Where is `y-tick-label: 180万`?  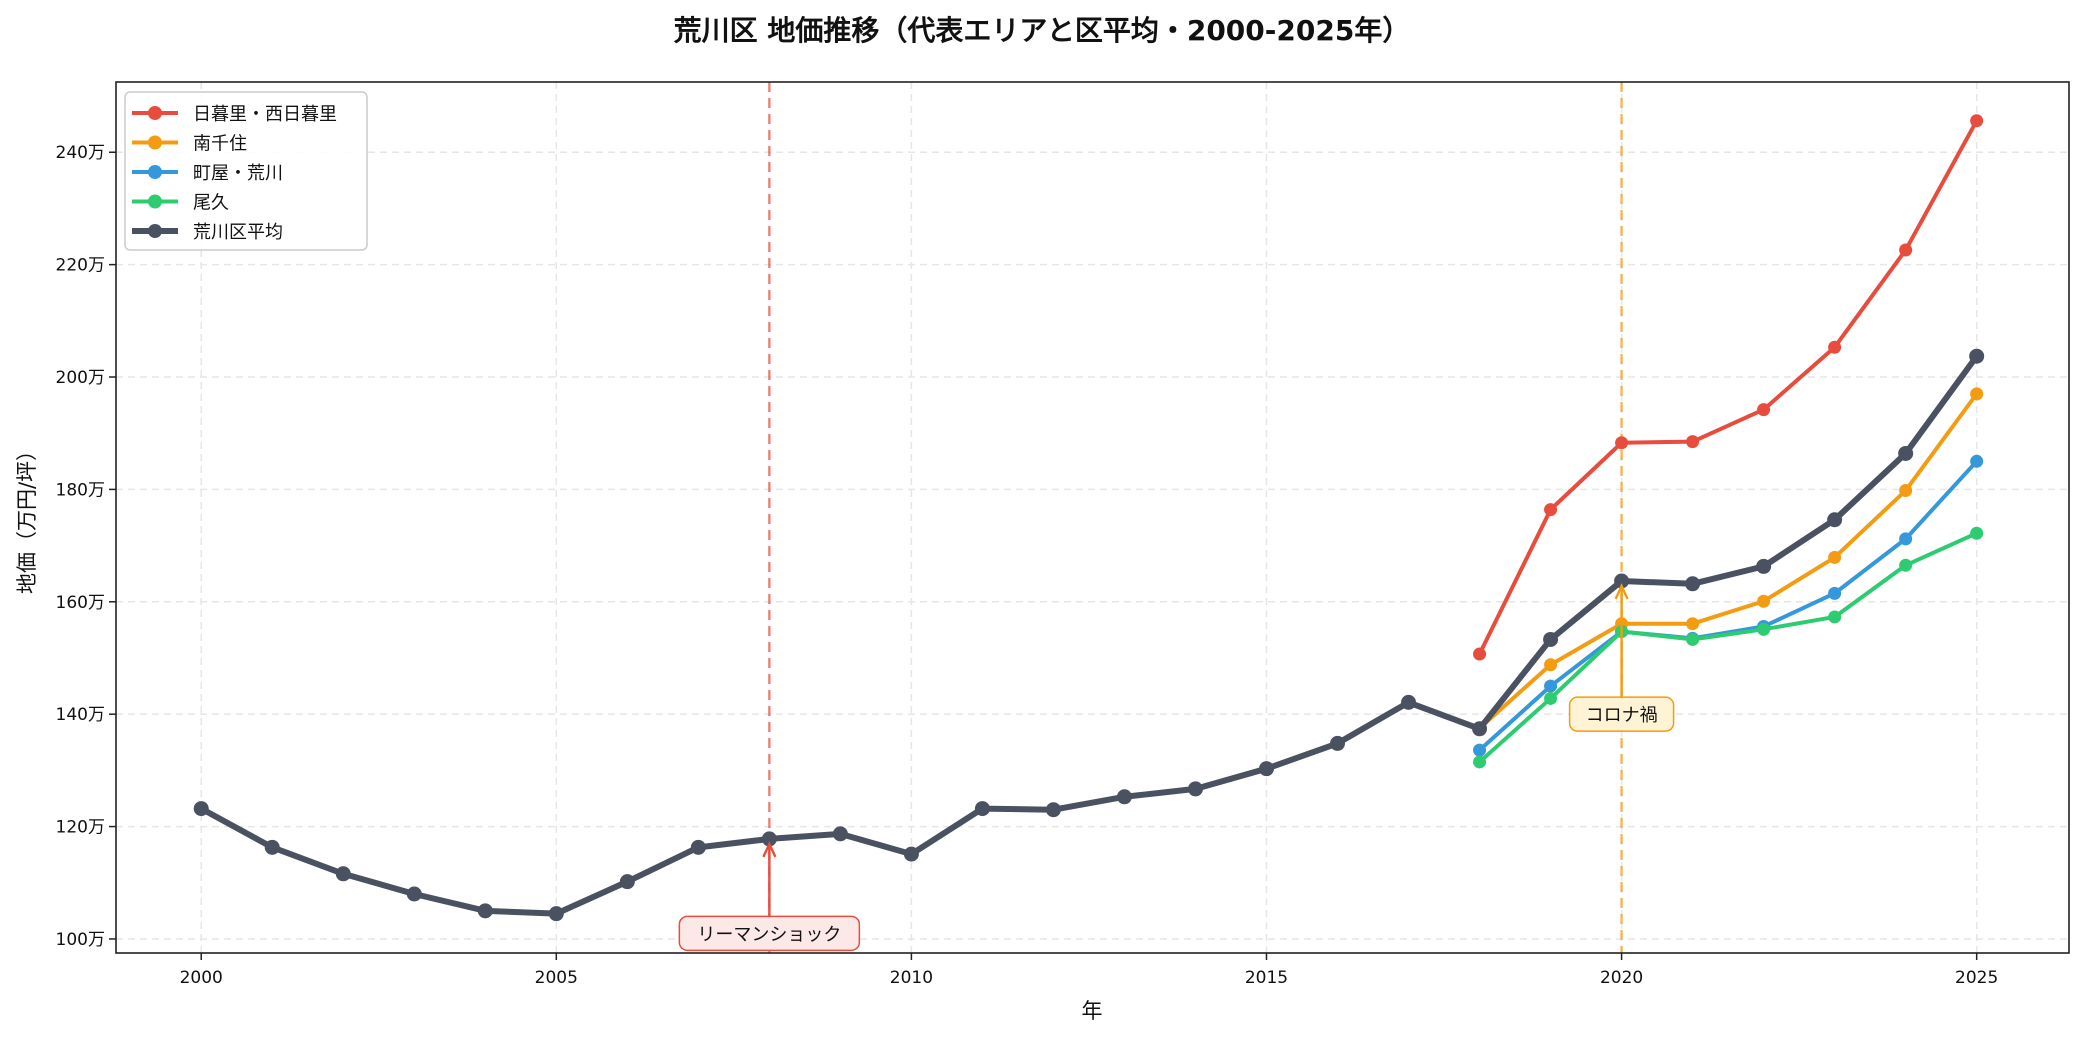 y-tick-label: 180万 is located at coordinates (80, 490).